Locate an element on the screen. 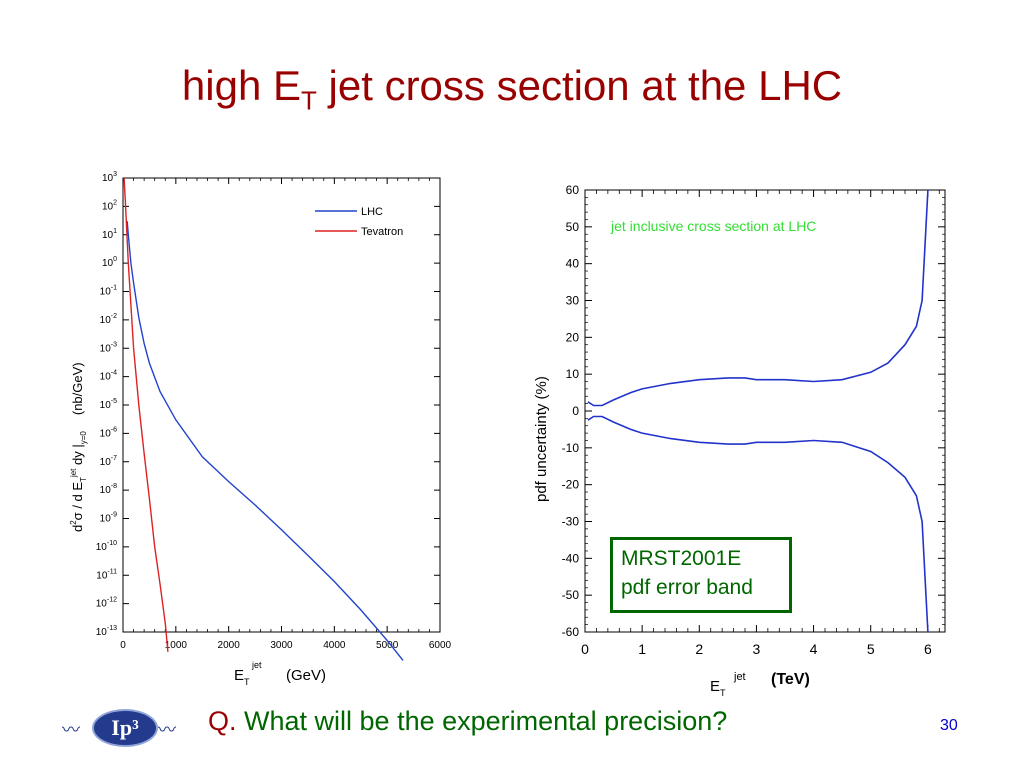 Image resolution: width=1024 pixels, height=768 pixels. right-xlabel-sub: T is located at coordinates (723, 693).